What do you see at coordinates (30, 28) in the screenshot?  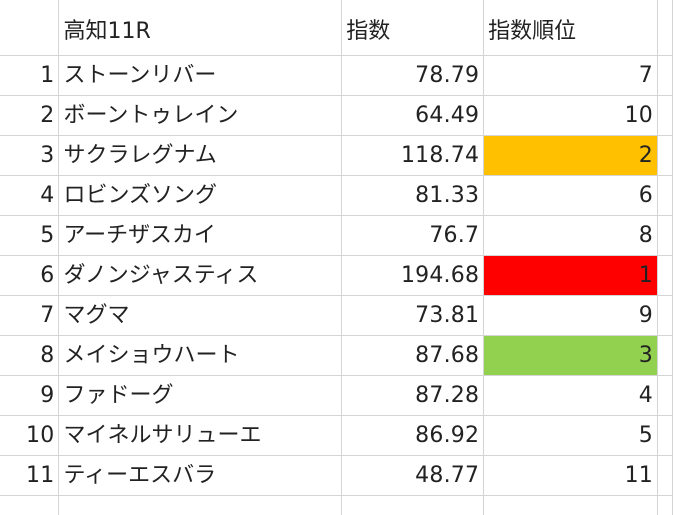 I see `header-cell-a` at bounding box center [30, 28].